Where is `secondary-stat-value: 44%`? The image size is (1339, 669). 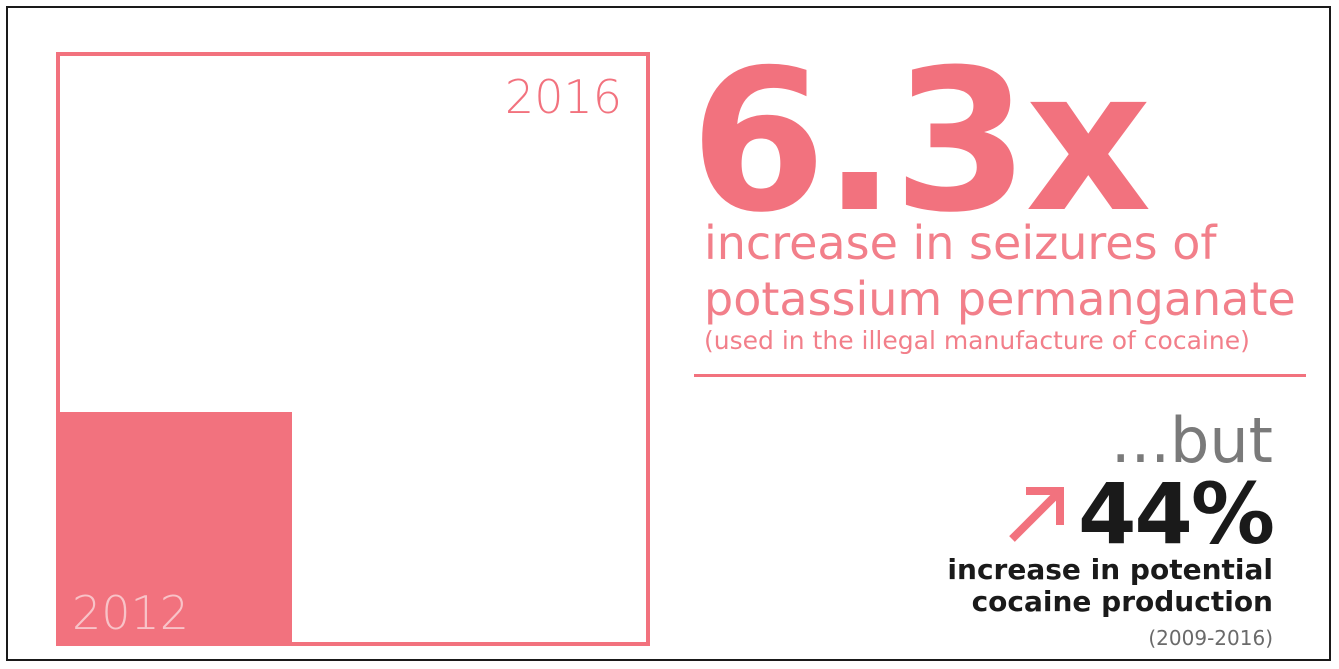 secondary-stat-value: 44% is located at coordinates (1176, 514).